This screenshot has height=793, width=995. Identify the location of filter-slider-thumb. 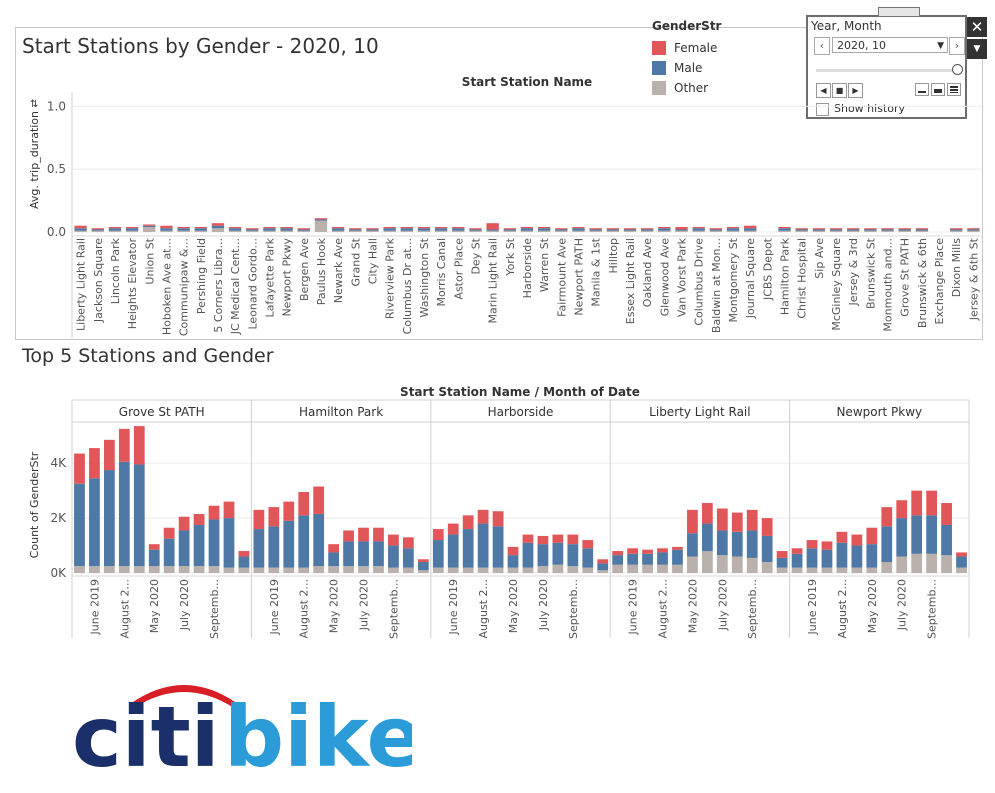
(957, 69).